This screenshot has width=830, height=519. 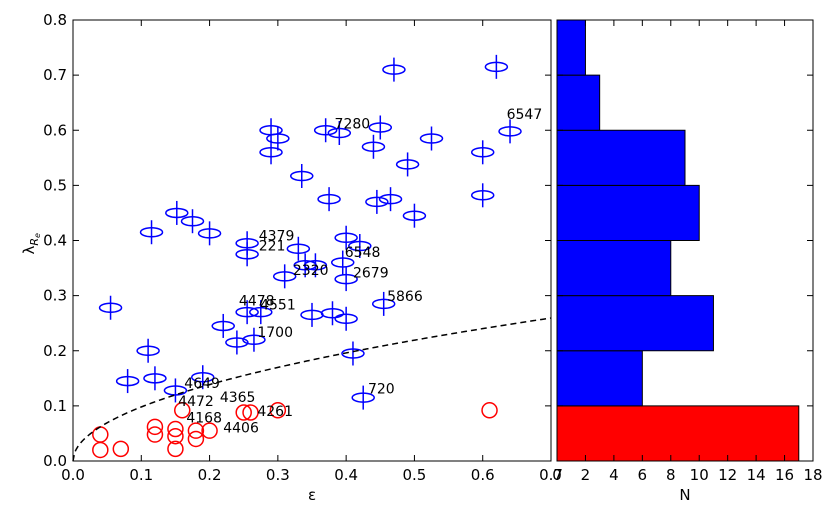 I want to click on galaxy-annotation: 4649, so click(x=202, y=384).